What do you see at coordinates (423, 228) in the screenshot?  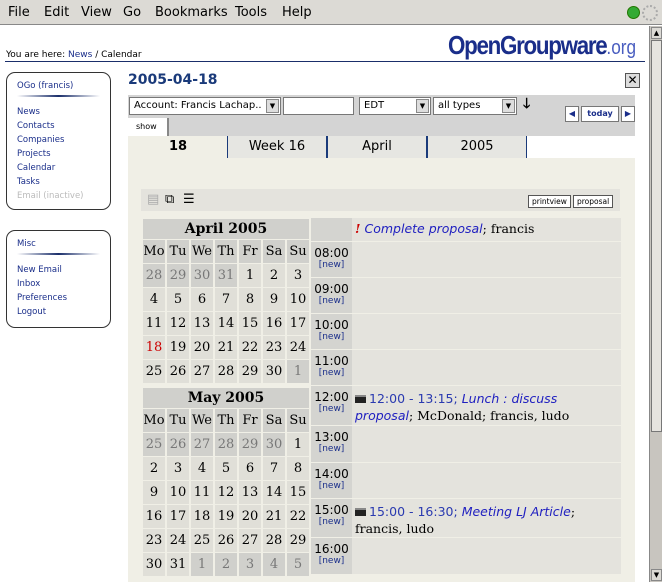 I see `event-link-complete-proposal: Complete proposal` at bounding box center [423, 228].